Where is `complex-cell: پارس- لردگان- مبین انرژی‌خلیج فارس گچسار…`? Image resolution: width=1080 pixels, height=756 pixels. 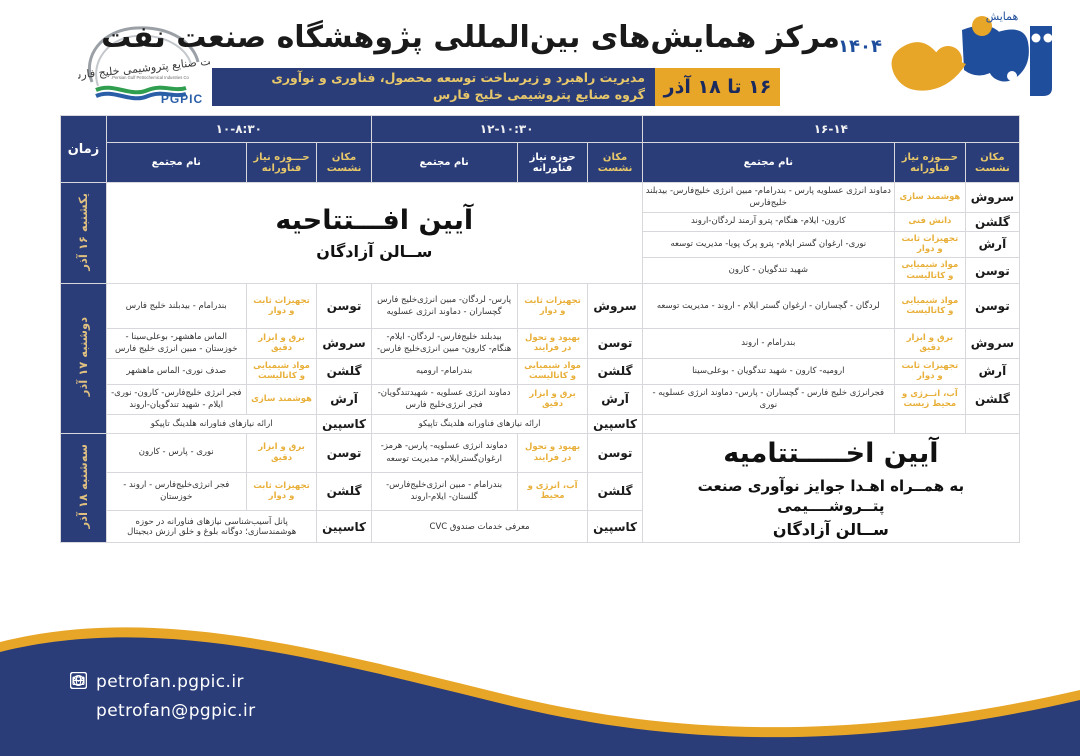
complex-cell: پارس- لردگان- مبین انرژی‌خلیج فارس گچسار… is located at coordinates (444, 306).